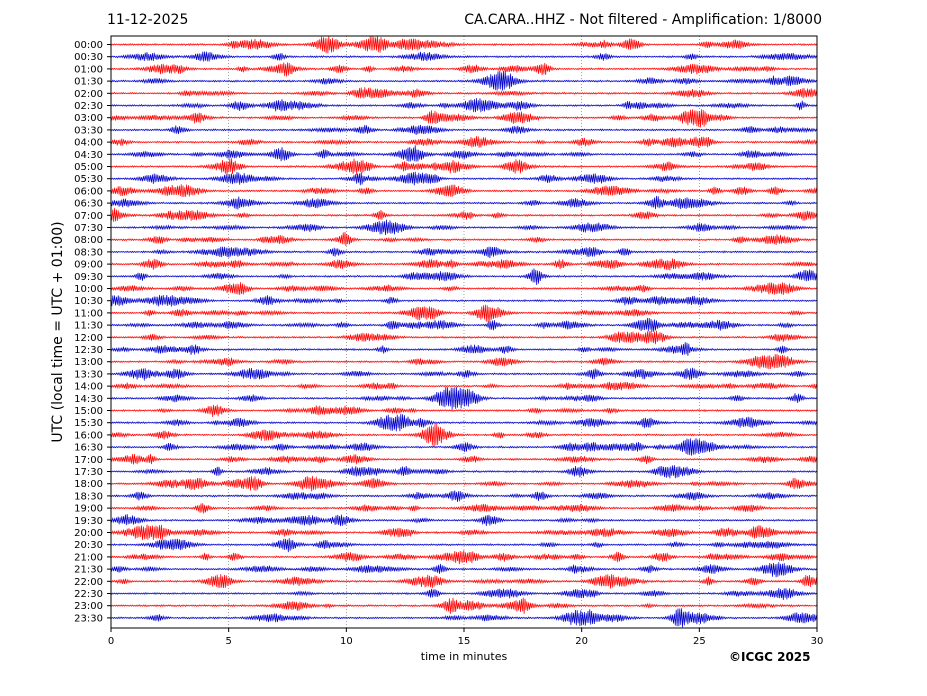  Describe the element at coordinates (463, 214) in the screenshot. I see `trace-07:00` at that location.